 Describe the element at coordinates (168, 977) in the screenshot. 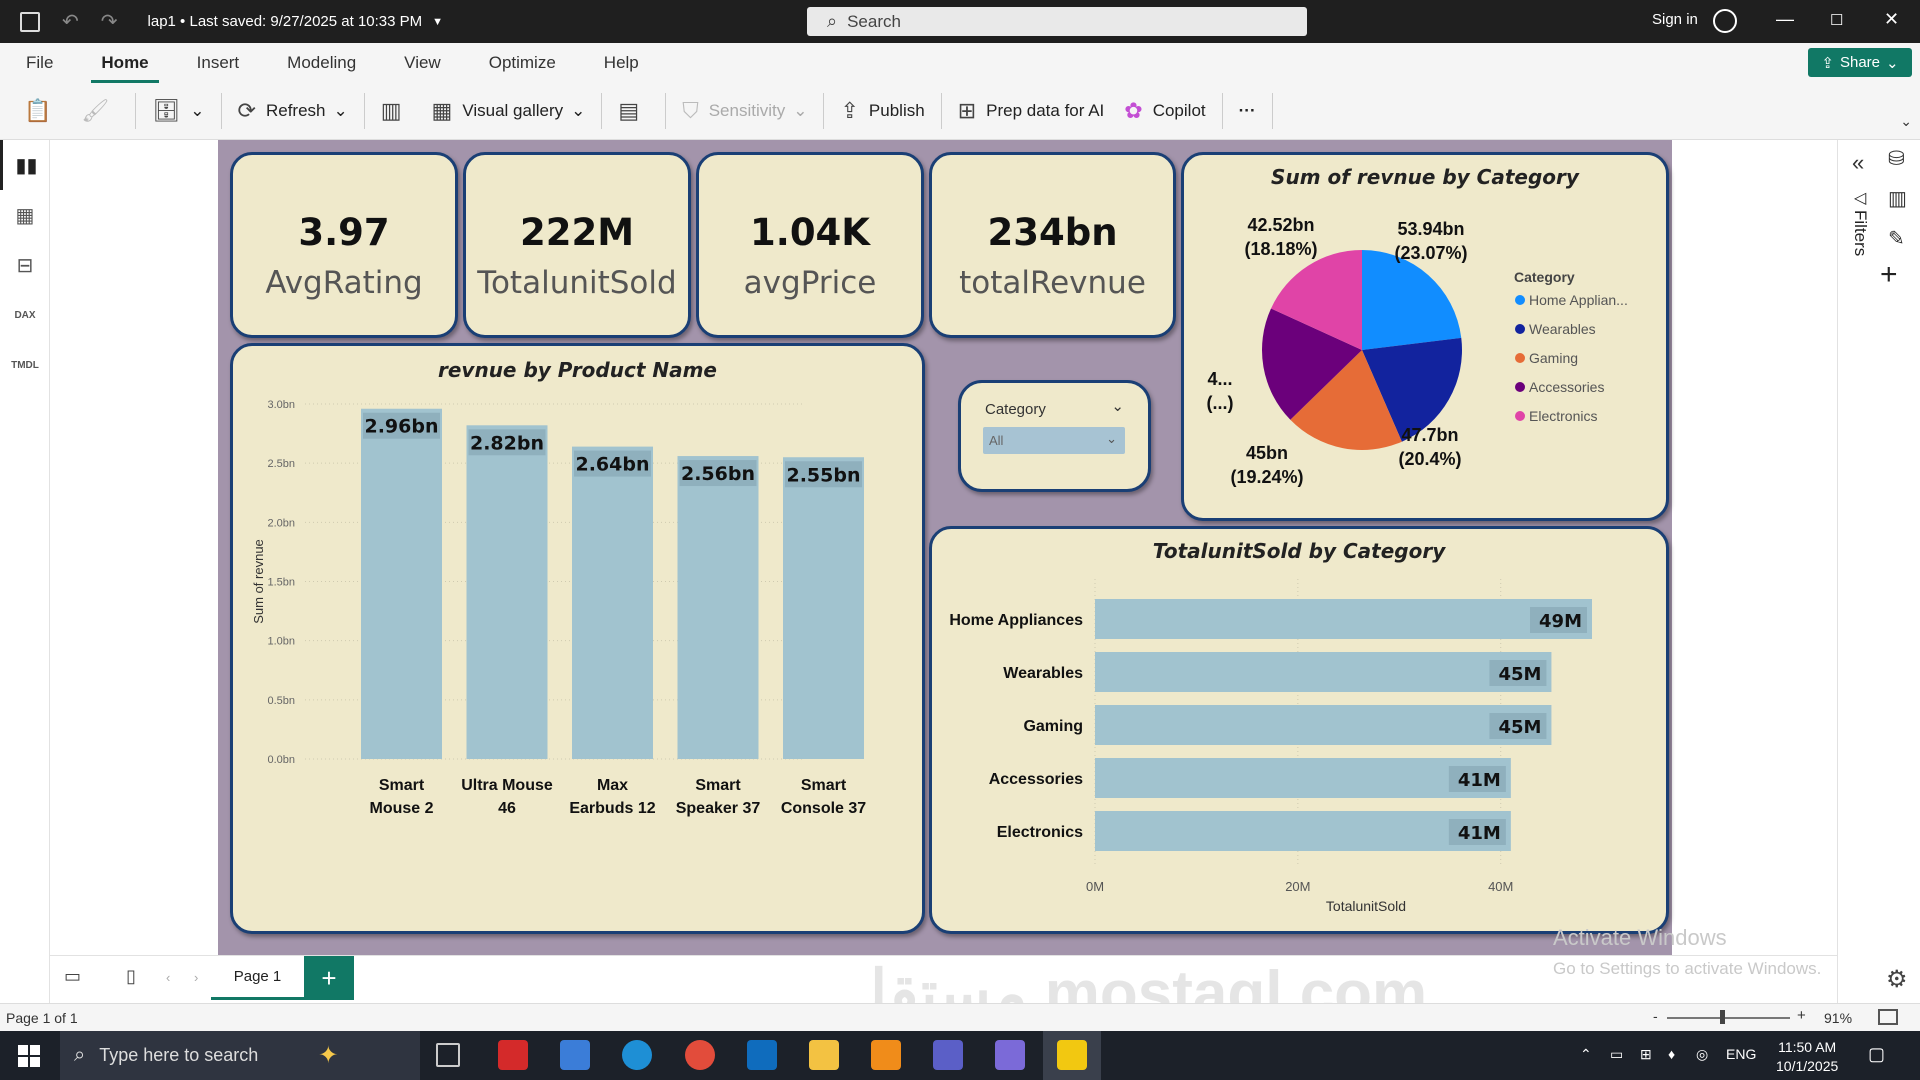

I see `previous-page-icon: ‹` at that location.